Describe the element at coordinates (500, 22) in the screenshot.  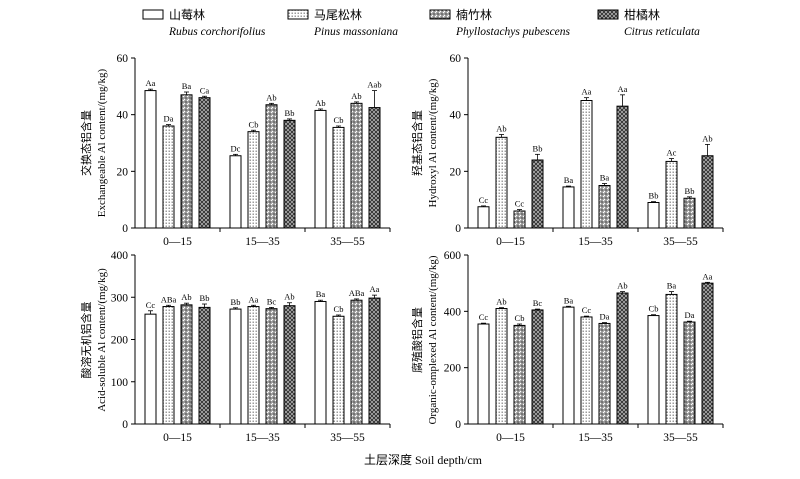
I see `legend-item: 楠竹林 Phyllostachys pubescens` at that location.